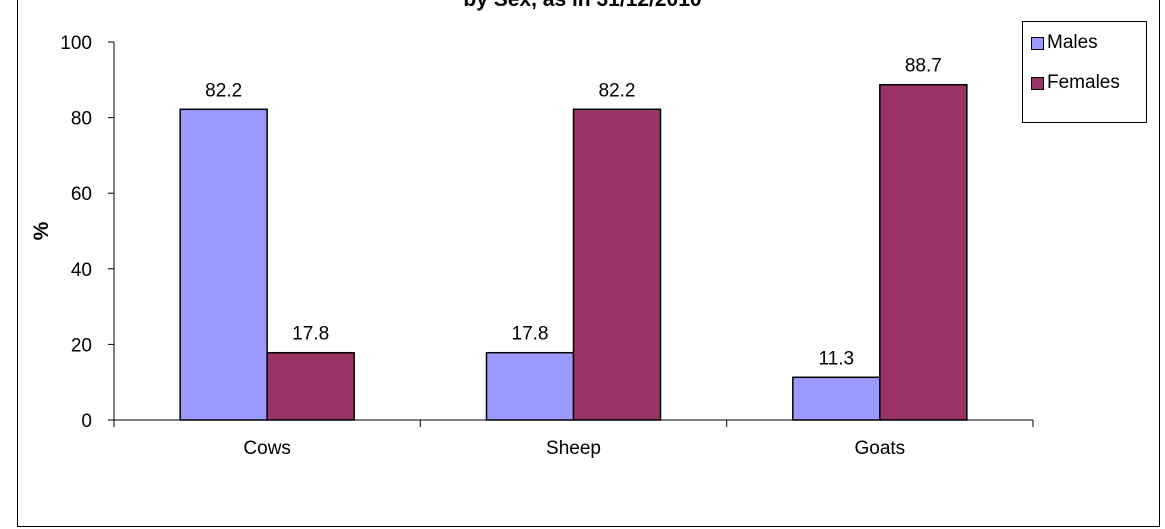 The width and height of the screenshot is (1165, 529). Describe the element at coordinates (310, 386) in the screenshot. I see `bar-females-cows` at that location.